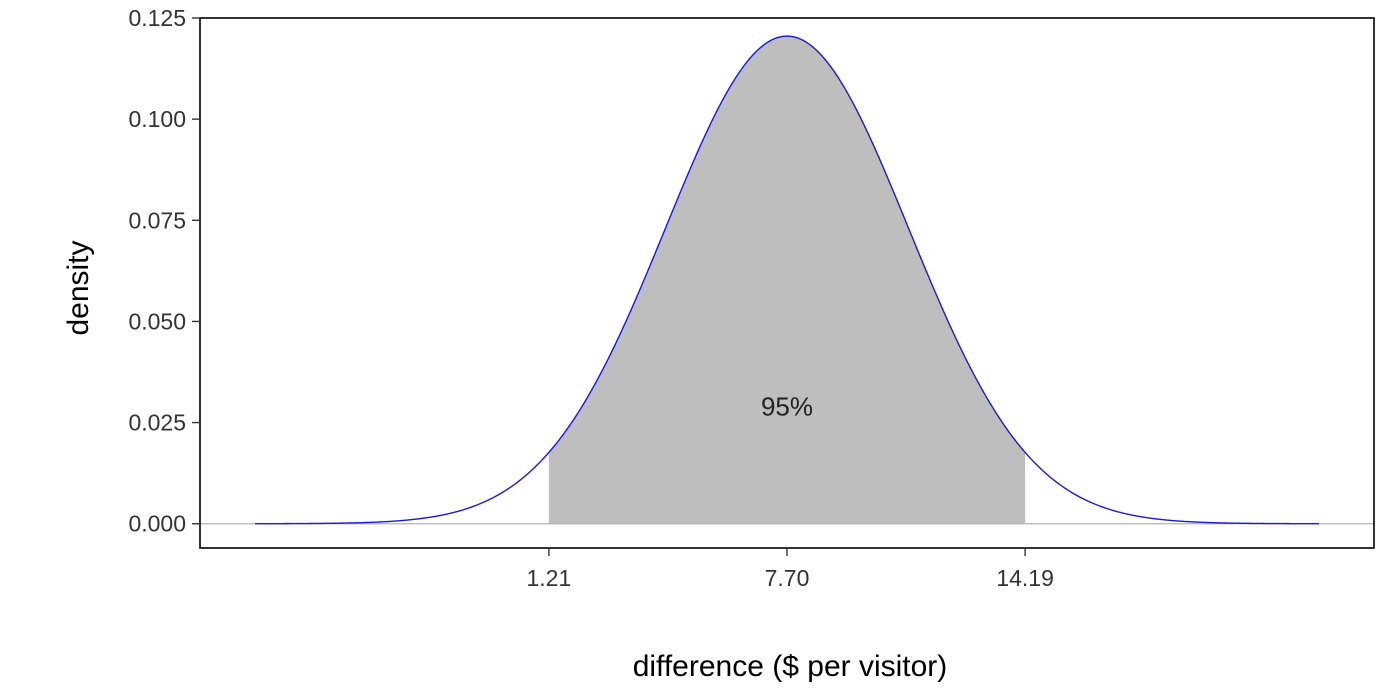  What do you see at coordinates (787, 578) in the screenshot?
I see `x-tick-label: 7.70` at bounding box center [787, 578].